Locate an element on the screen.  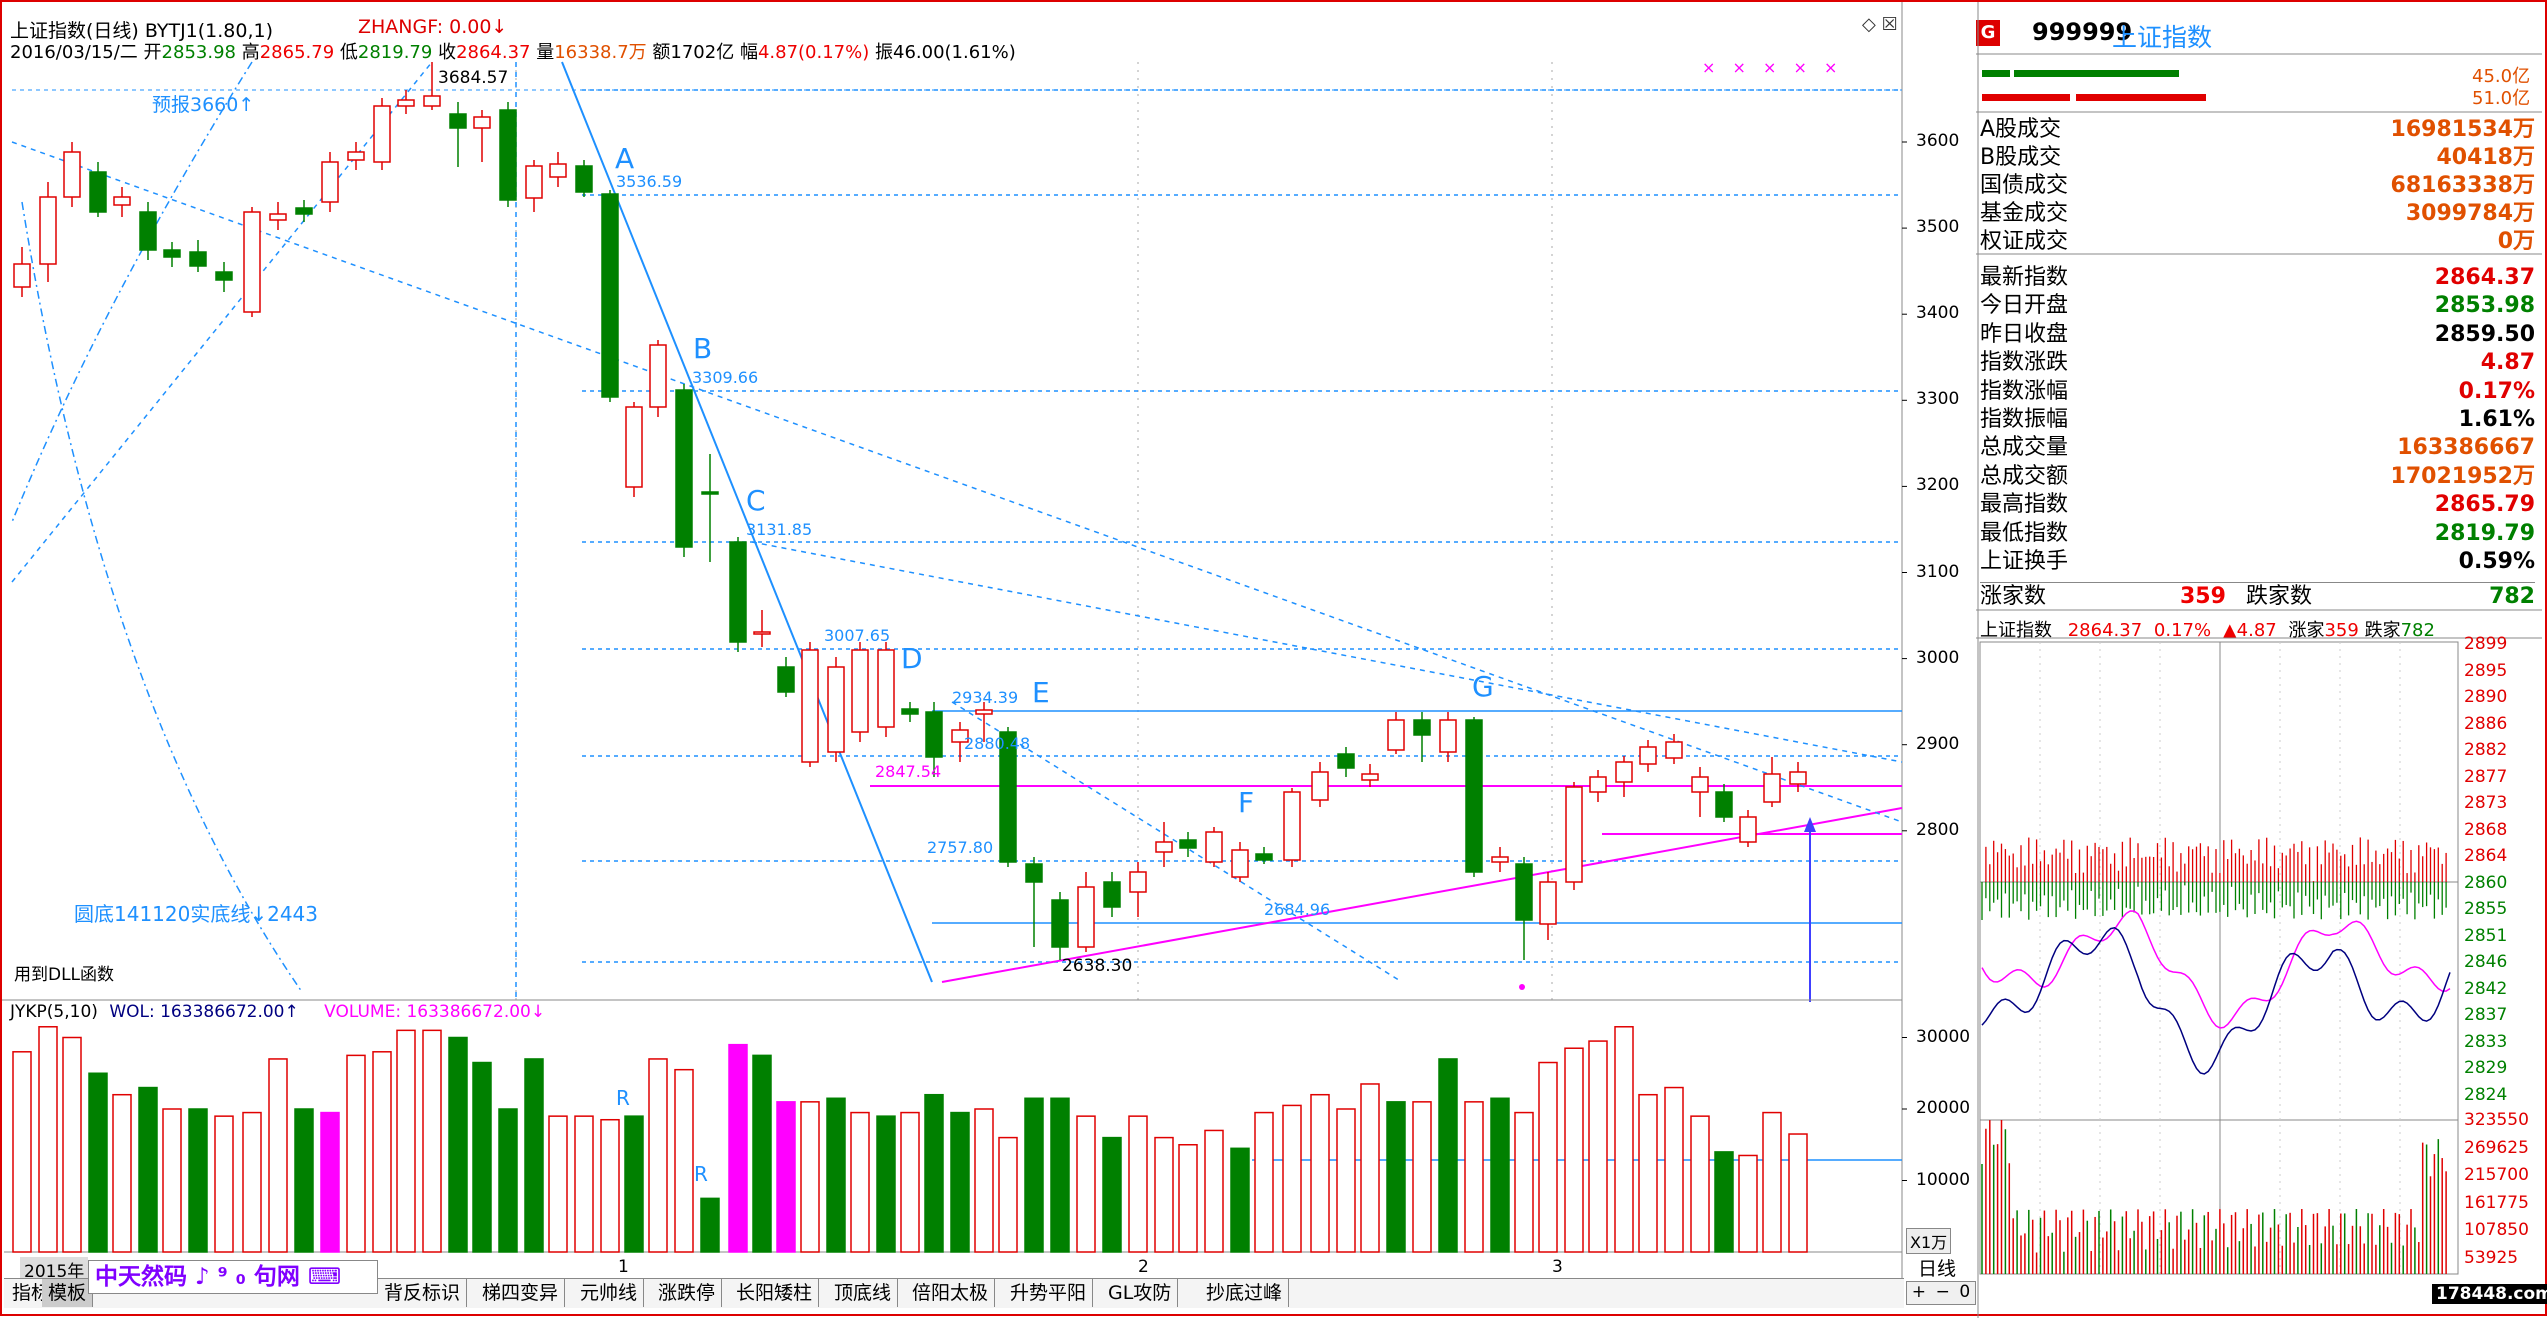
mini-index-name: 上证指数 is located at coordinates (2016, 630).